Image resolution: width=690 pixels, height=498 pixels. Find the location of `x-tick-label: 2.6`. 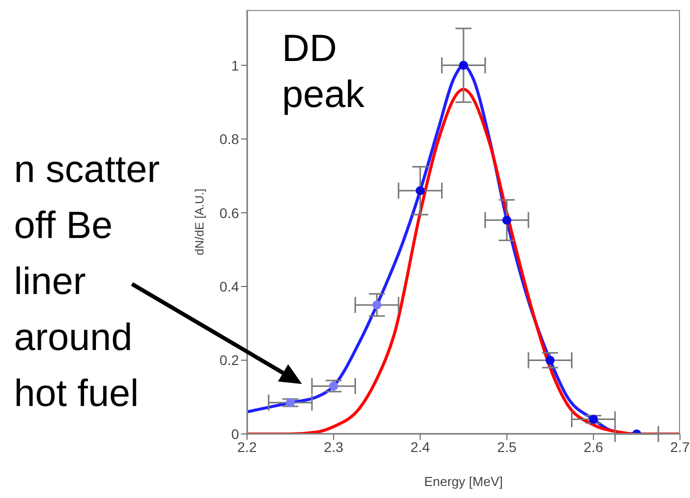

x-tick-label: 2.6 is located at coordinates (594, 446).